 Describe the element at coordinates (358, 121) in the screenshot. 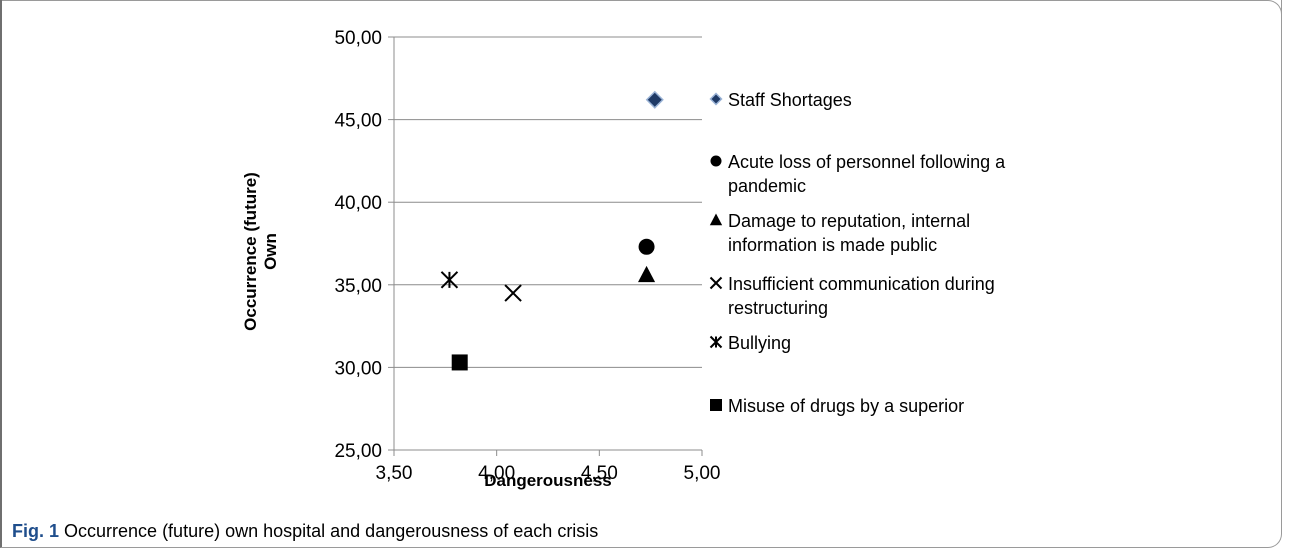

I see `y-tick-label: 45,00` at that location.